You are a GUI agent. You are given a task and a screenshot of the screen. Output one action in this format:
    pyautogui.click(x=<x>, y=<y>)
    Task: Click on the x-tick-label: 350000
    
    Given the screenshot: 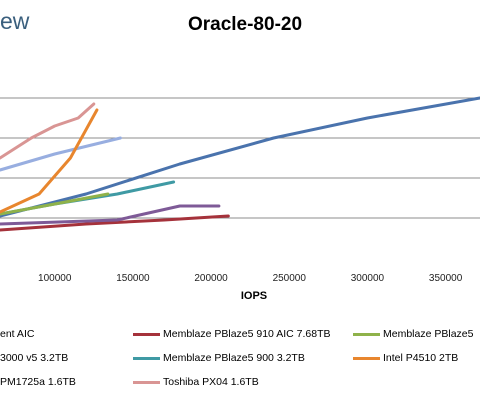 What is the action you would take?
    pyautogui.click(x=446, y=278)
    